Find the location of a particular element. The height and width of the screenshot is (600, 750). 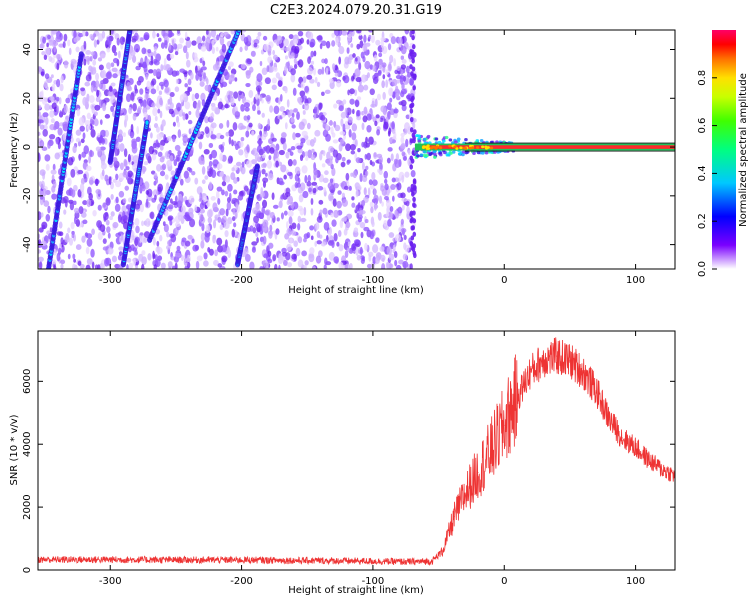

snr-ytick-label: 2000 is located at coordinates (27, 506).